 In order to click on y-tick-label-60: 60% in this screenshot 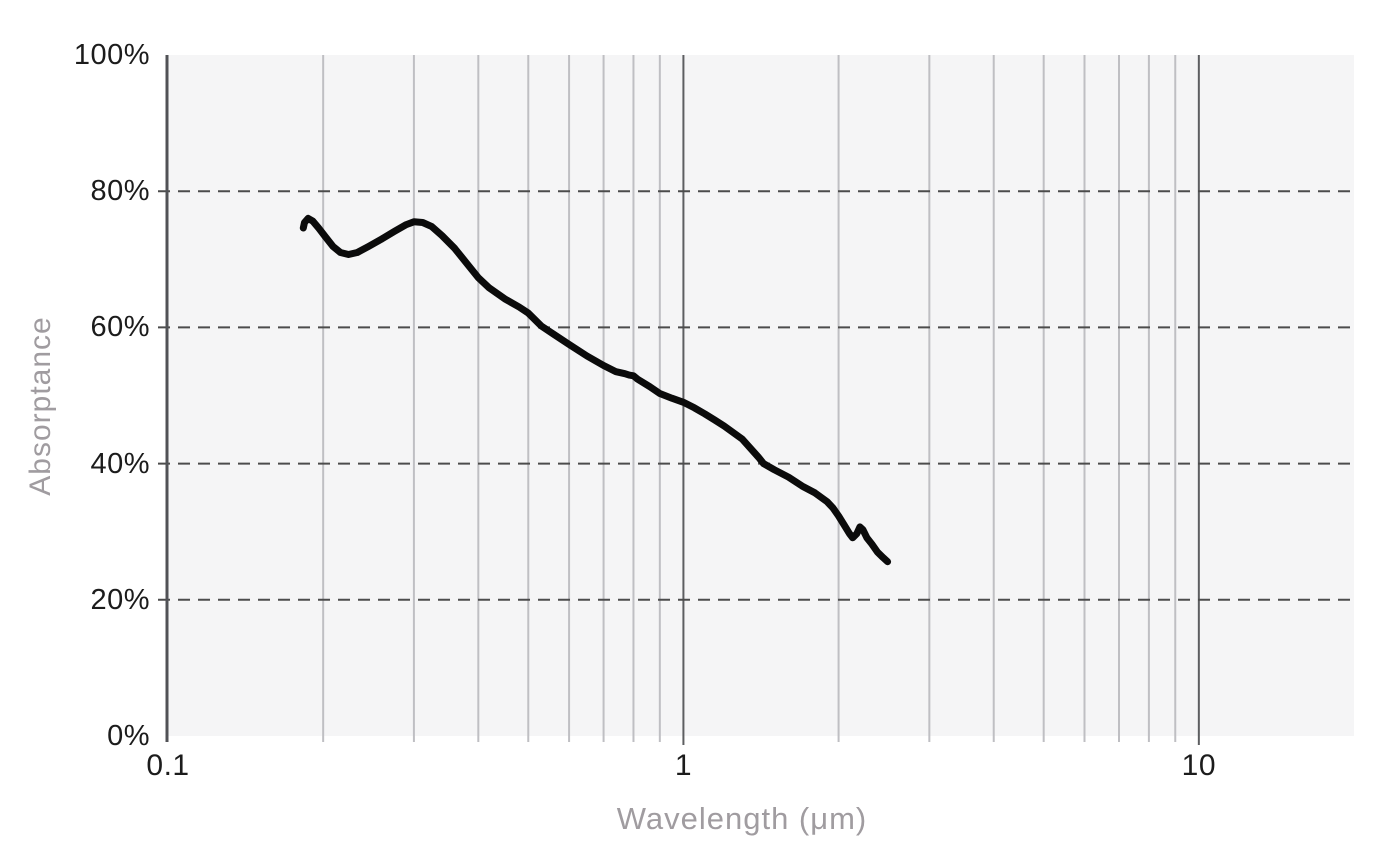, I will do `click(120, 327)`.